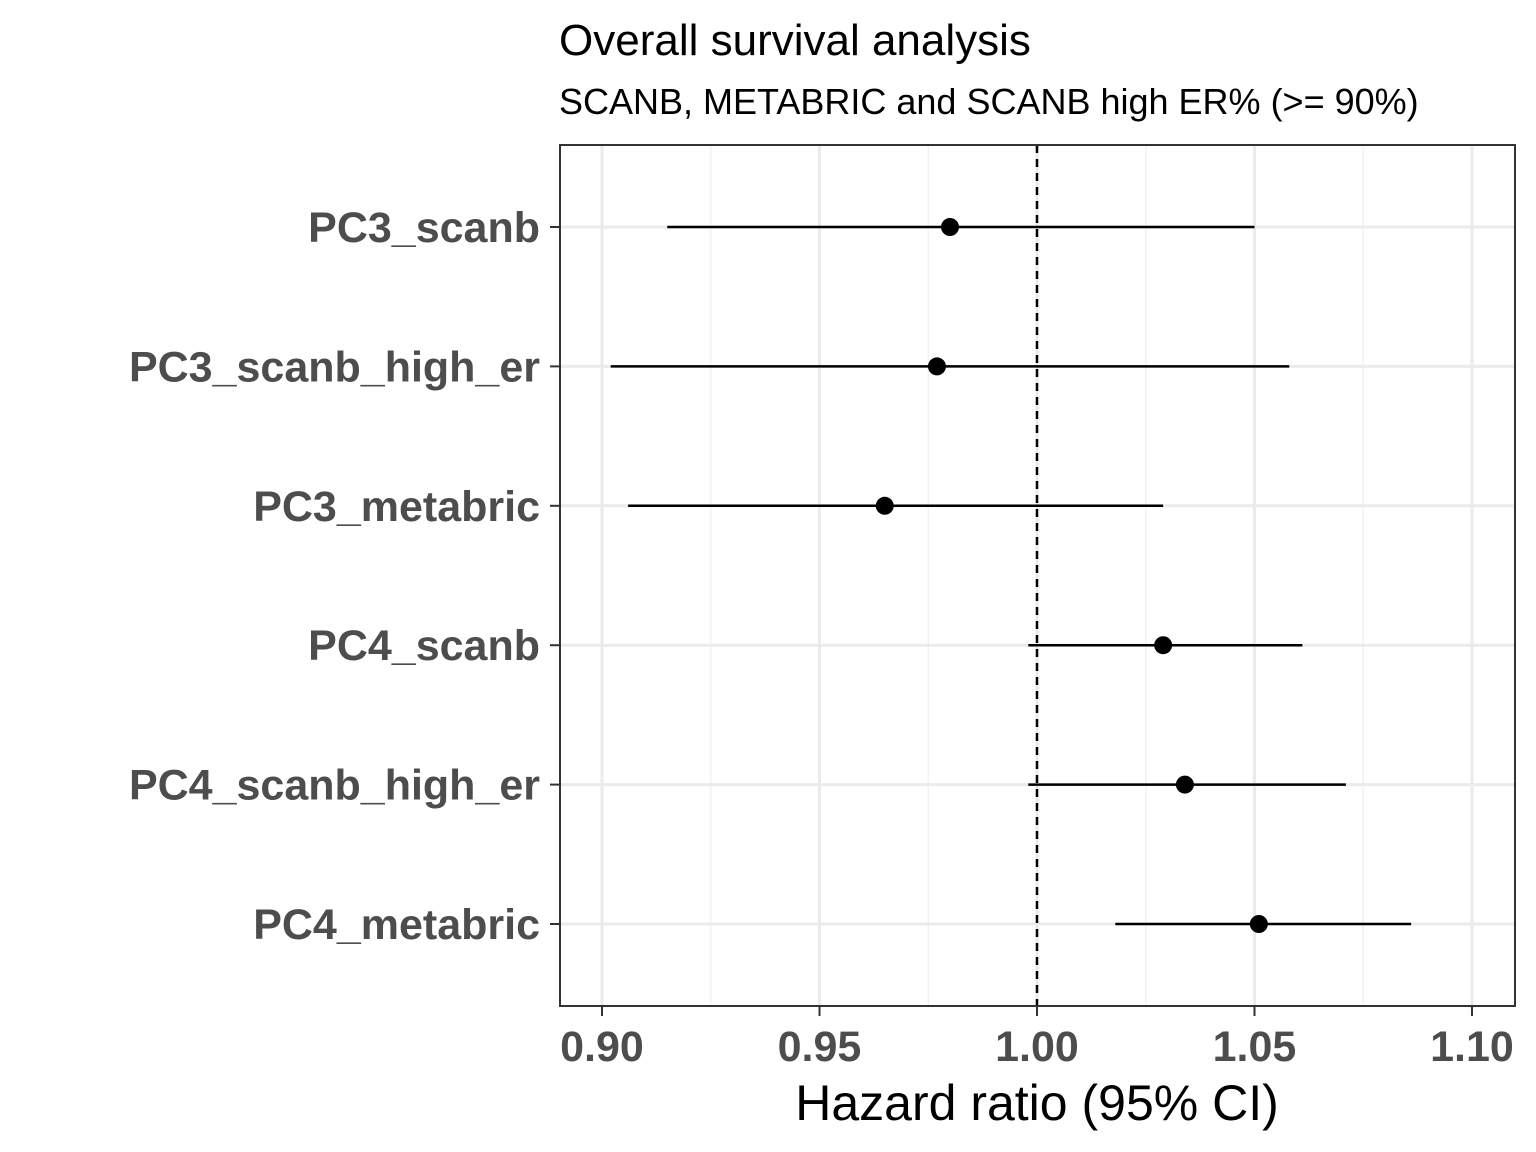 The height and width of the screenshot is (1152, 1536). Describe the element at coordinates (396, 925) in the screenshot. I see `y-tick-label: PC4_metabric` at that location.